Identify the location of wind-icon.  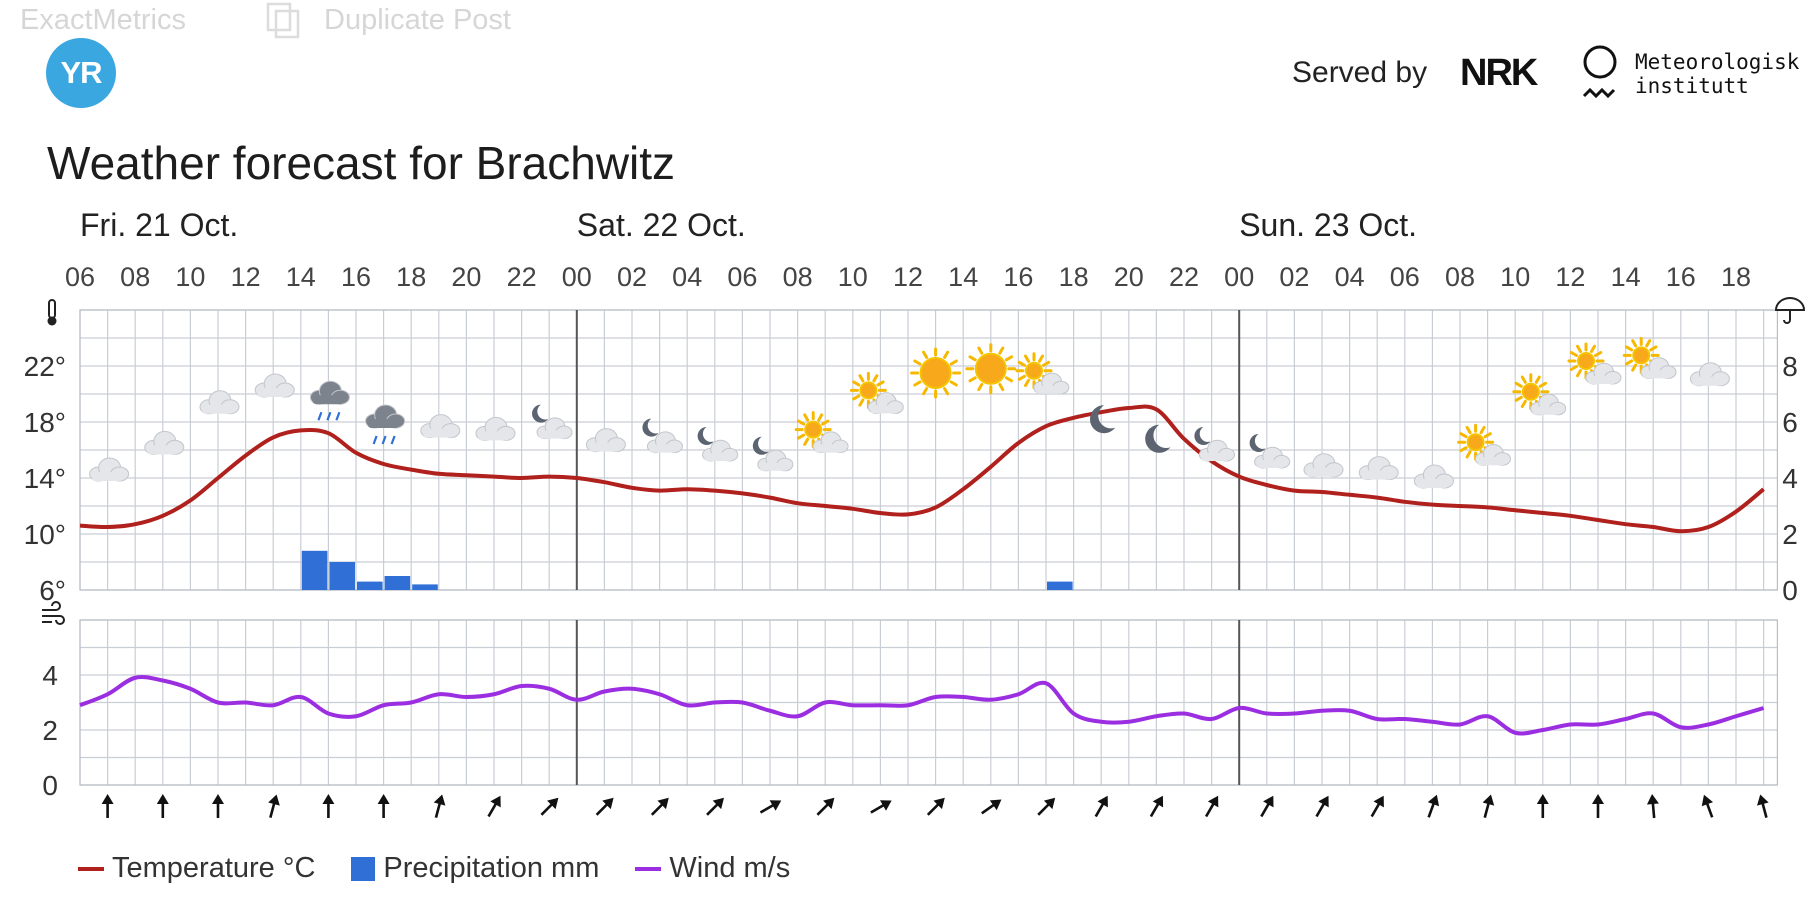
(53, 613).